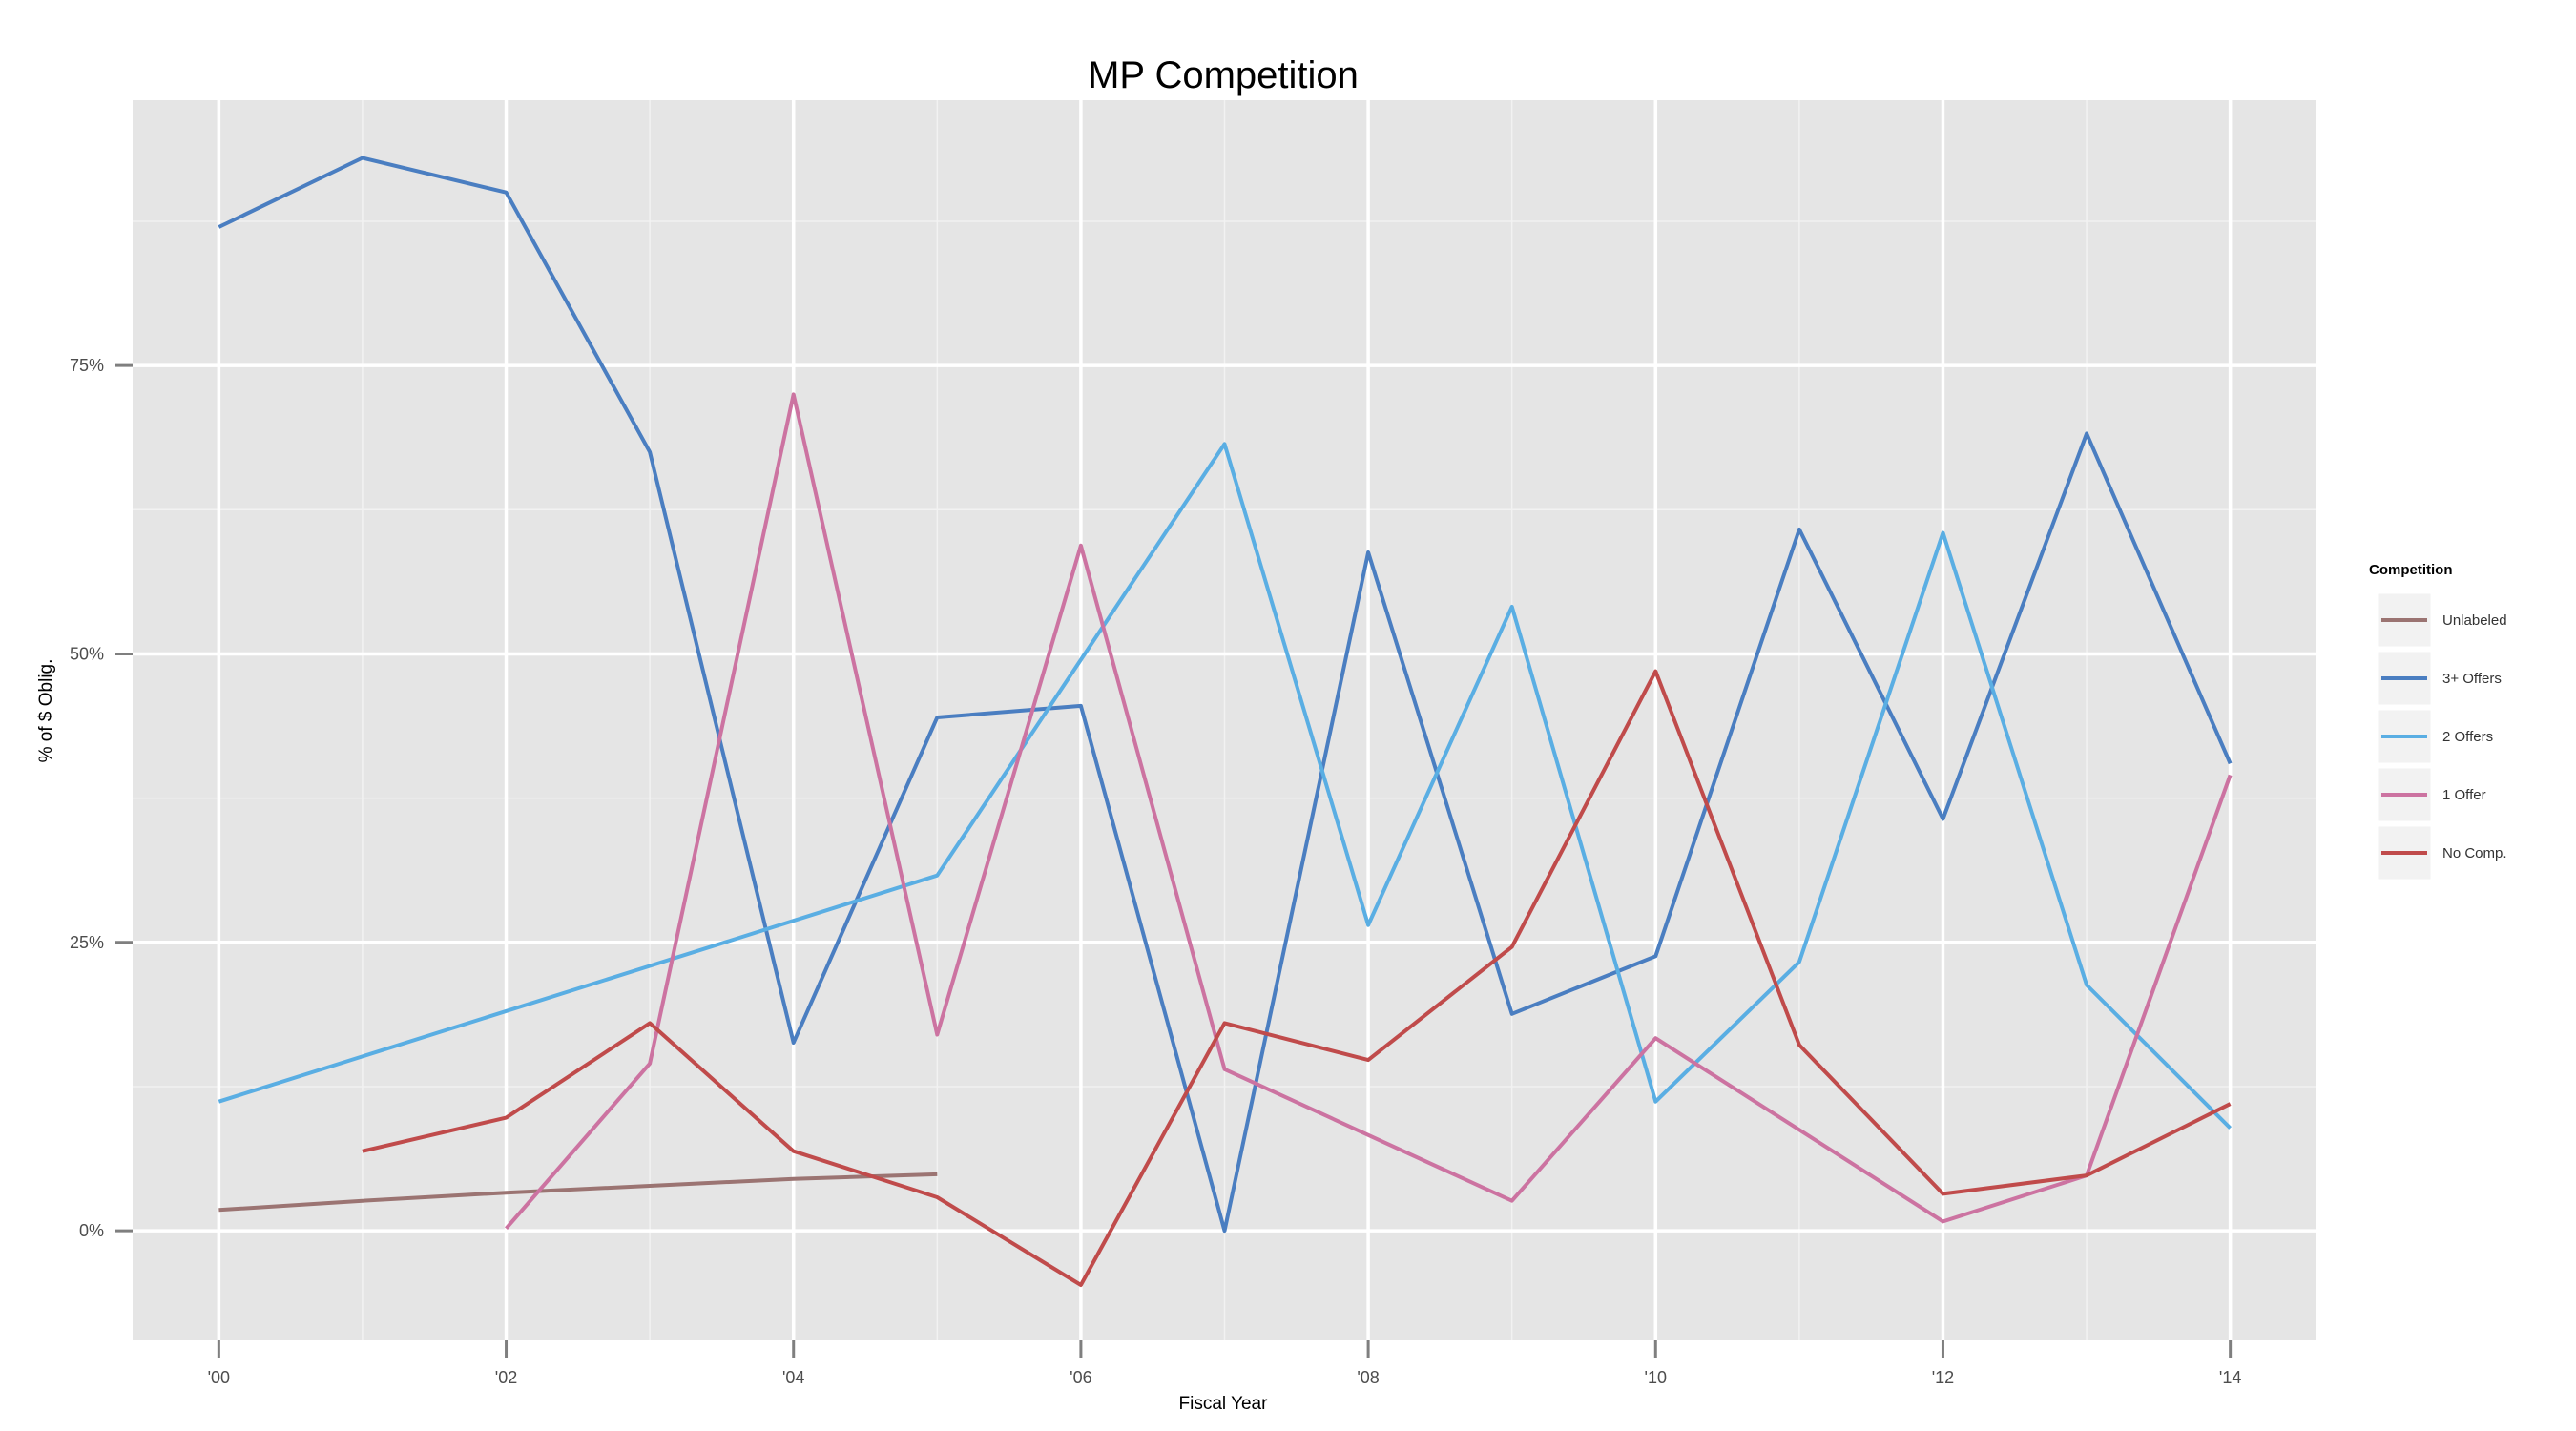  What do you see at coordinates (2467, 737) in the screenshot?
I see `legend-label: 2 Offers` at bounding box center [2467, 737].